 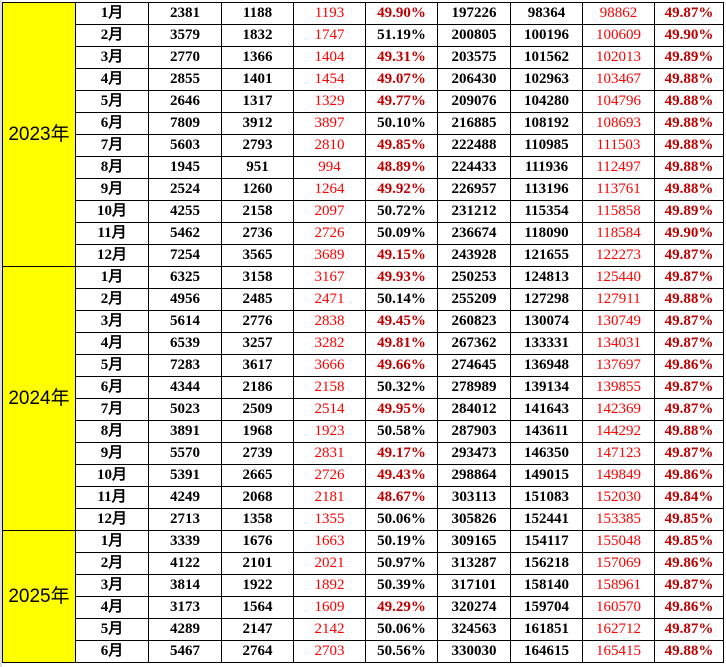 What do you see at coordinates (185, 365) in the screenshot?
I see `value-cell: 7283` at bounding box center [185, 365].